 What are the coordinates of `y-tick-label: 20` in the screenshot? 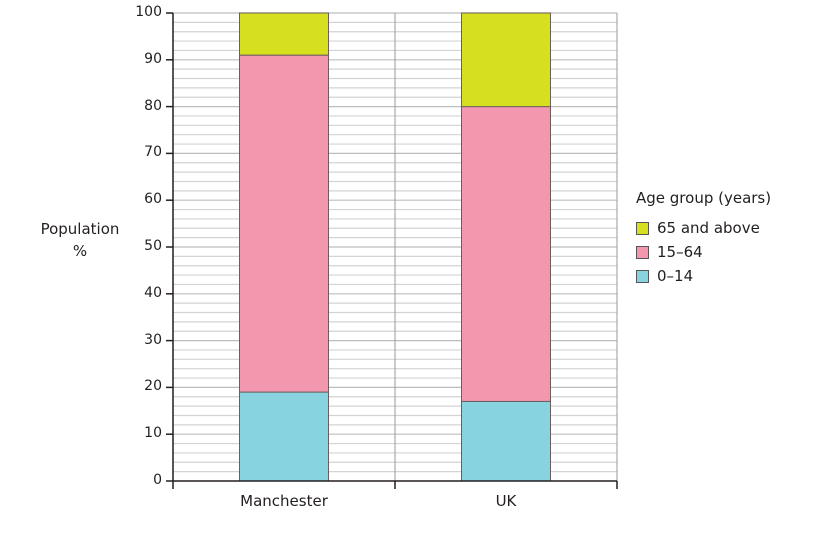 It's located at (153, 386).